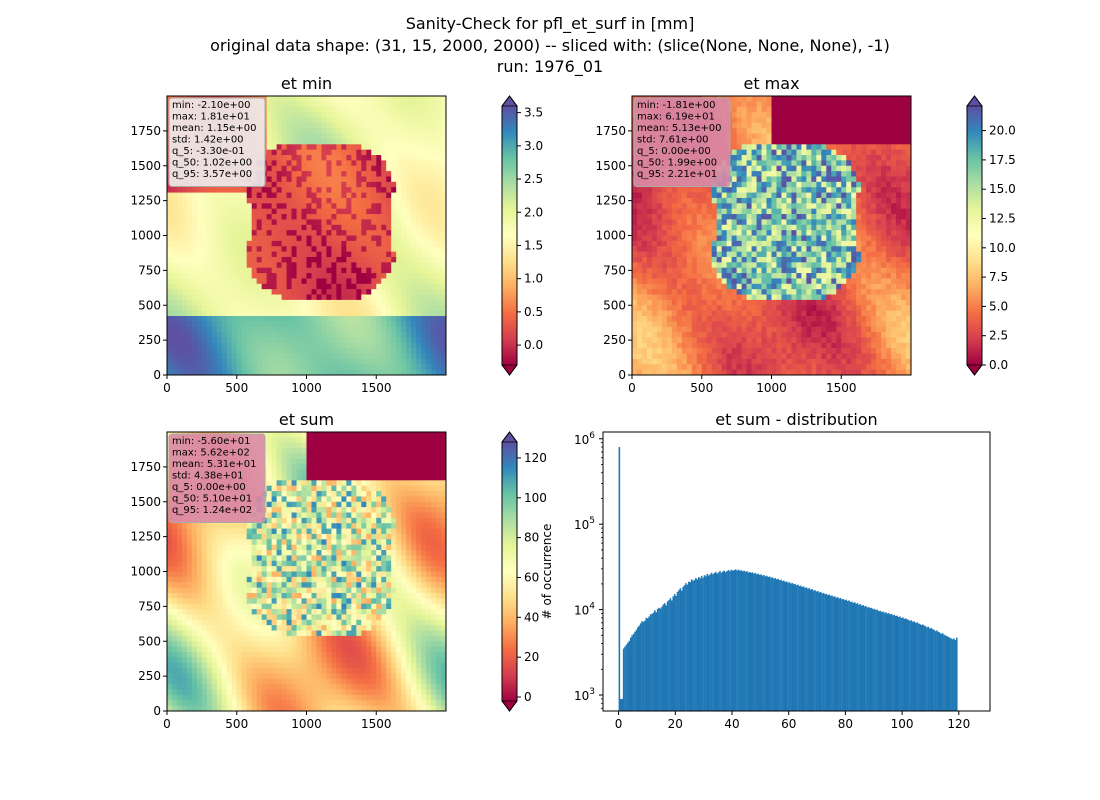 This screenshot has width=1100, height=800. I want to click on stats-line: q_5: 0.00e+00, so click(674, 151).